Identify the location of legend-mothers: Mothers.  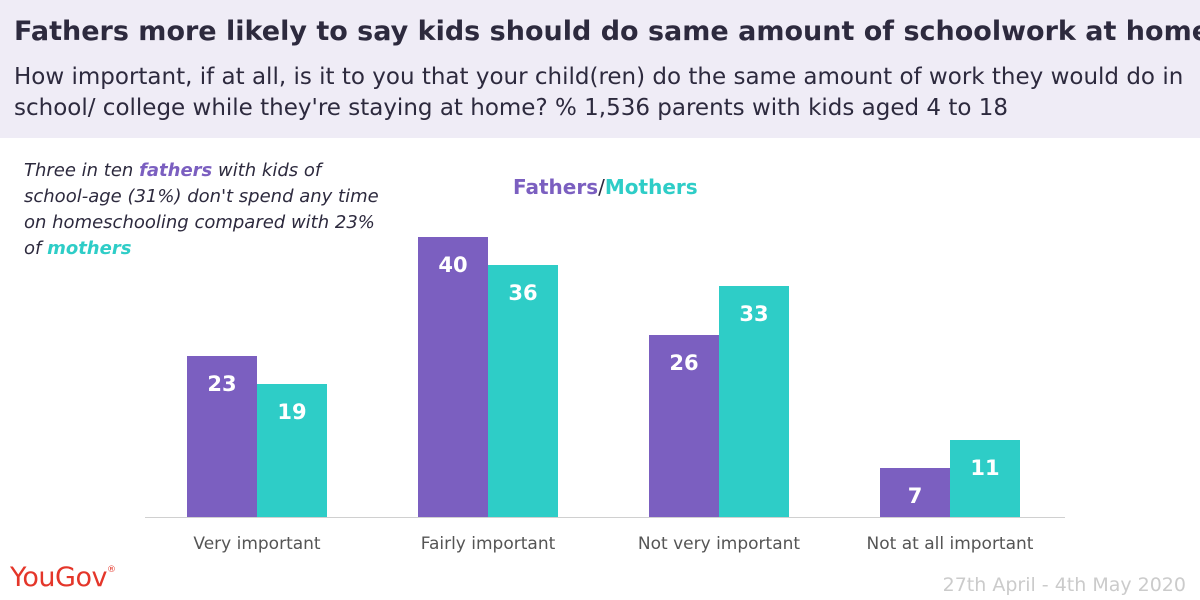
(651, 187).